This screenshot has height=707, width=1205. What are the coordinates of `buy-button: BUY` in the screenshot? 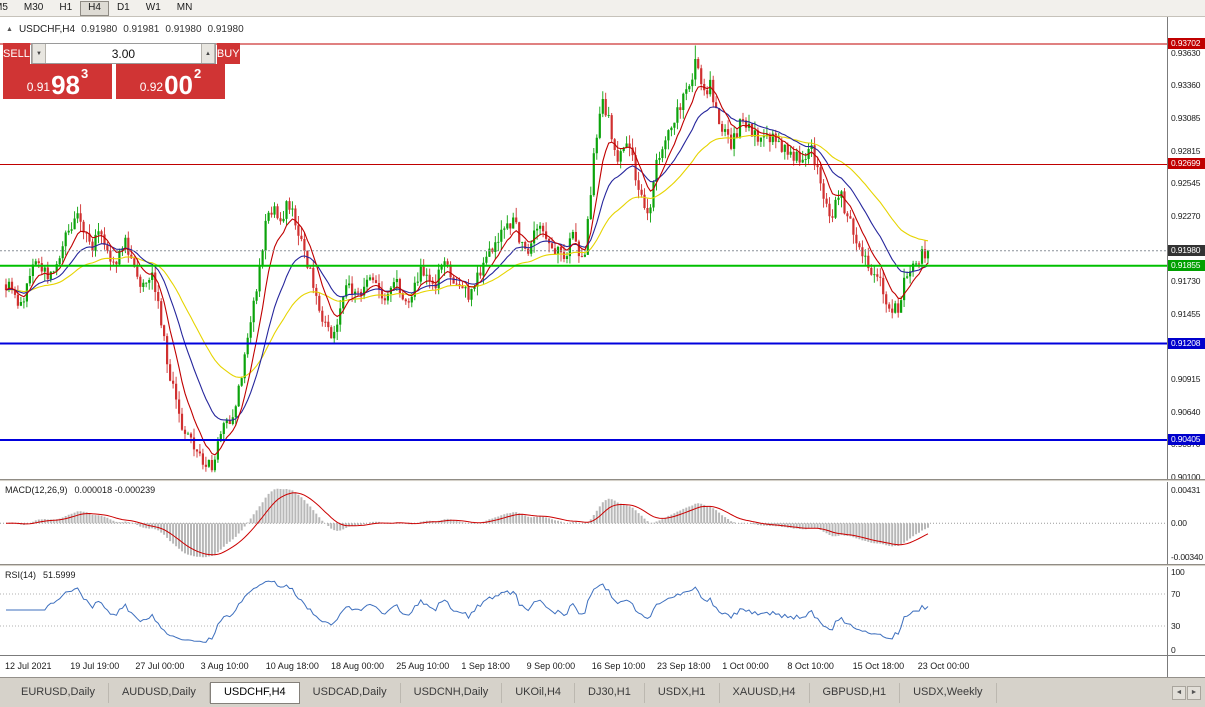 It's located at (228, 53).